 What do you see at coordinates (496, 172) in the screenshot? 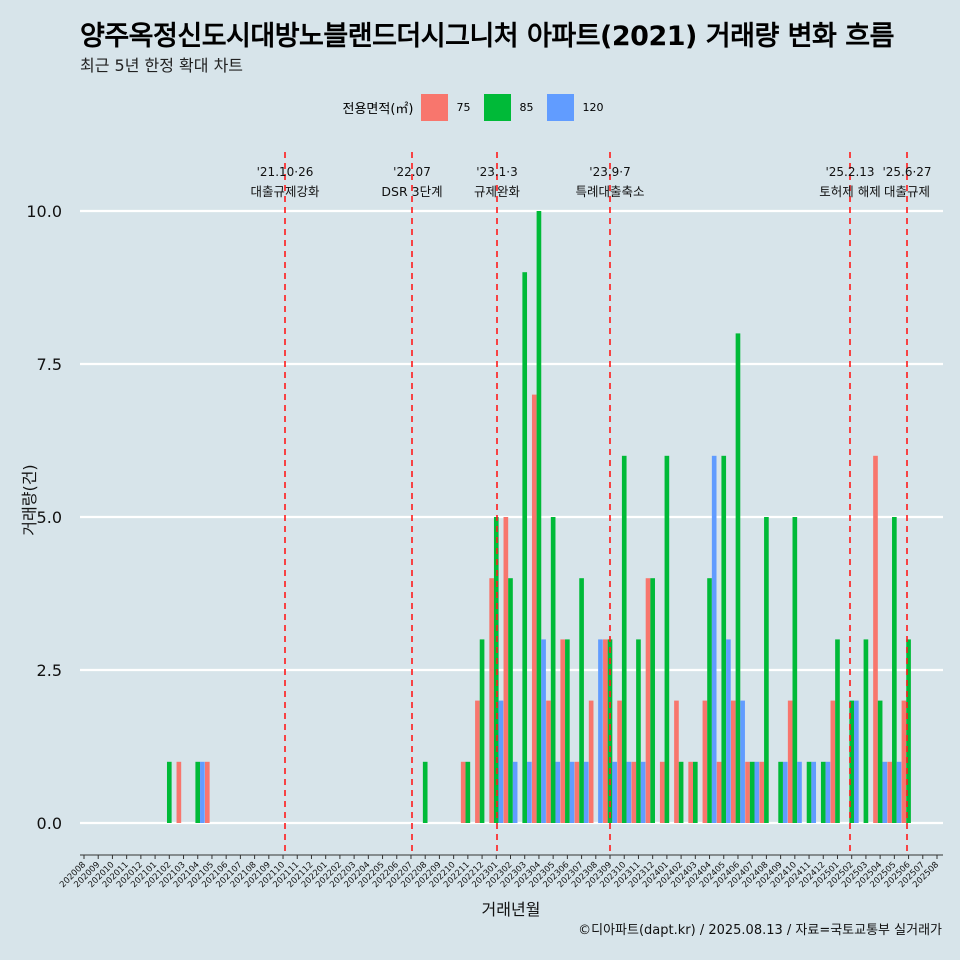
I see `event-date-label: '23.1·3` at bounding box center [496, 172].